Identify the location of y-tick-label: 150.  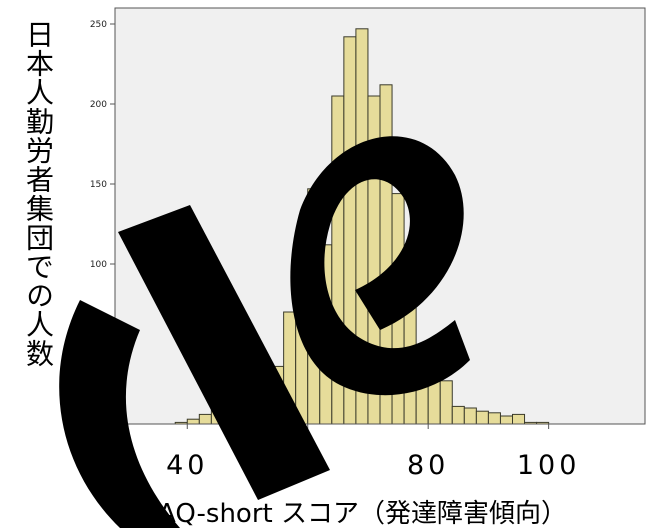
(98, 185).